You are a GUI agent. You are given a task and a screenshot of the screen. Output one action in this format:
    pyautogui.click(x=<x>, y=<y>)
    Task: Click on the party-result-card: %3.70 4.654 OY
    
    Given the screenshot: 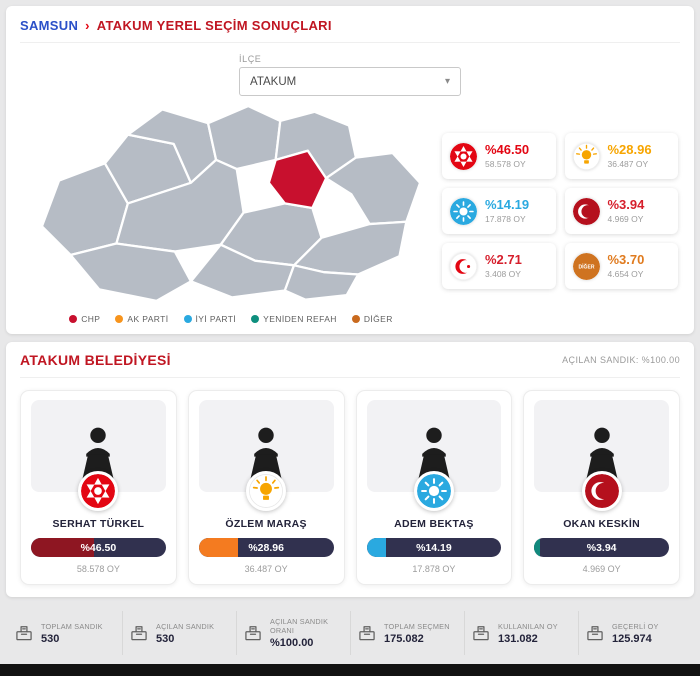 What is the action you would take?
    pyautogui.click(x=621, y=266)
    